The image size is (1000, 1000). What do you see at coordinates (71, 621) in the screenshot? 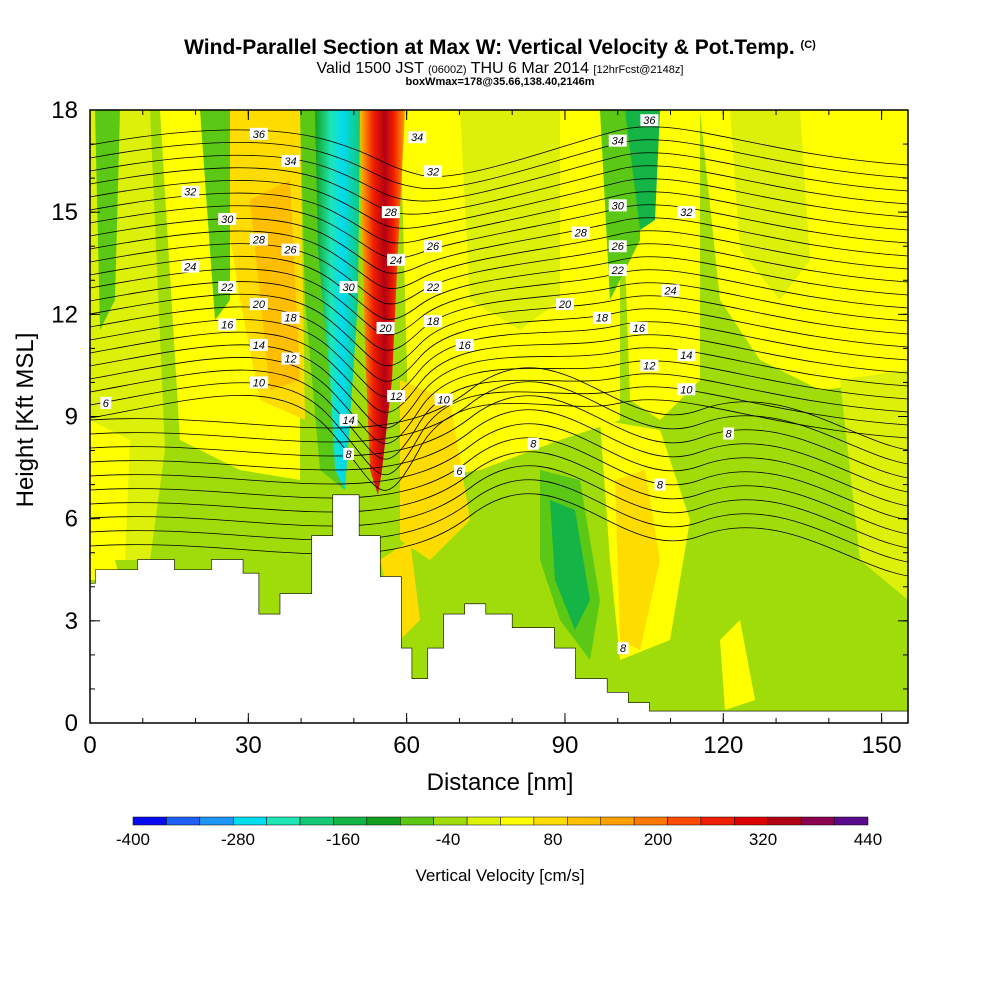
I see `y-tick-label: 3` at bounding box center [71, 621].